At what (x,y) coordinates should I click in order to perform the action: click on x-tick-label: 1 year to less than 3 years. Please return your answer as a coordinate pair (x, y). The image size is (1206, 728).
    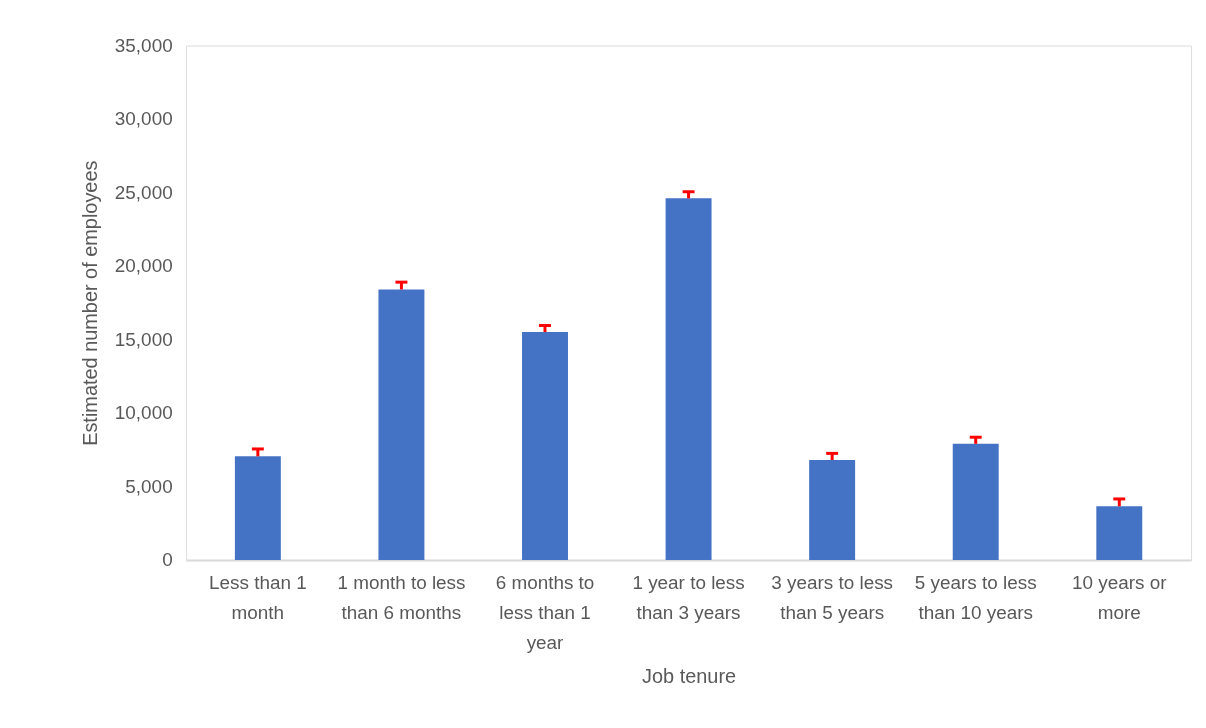
    Looking at the image, I should click on (688, 598).